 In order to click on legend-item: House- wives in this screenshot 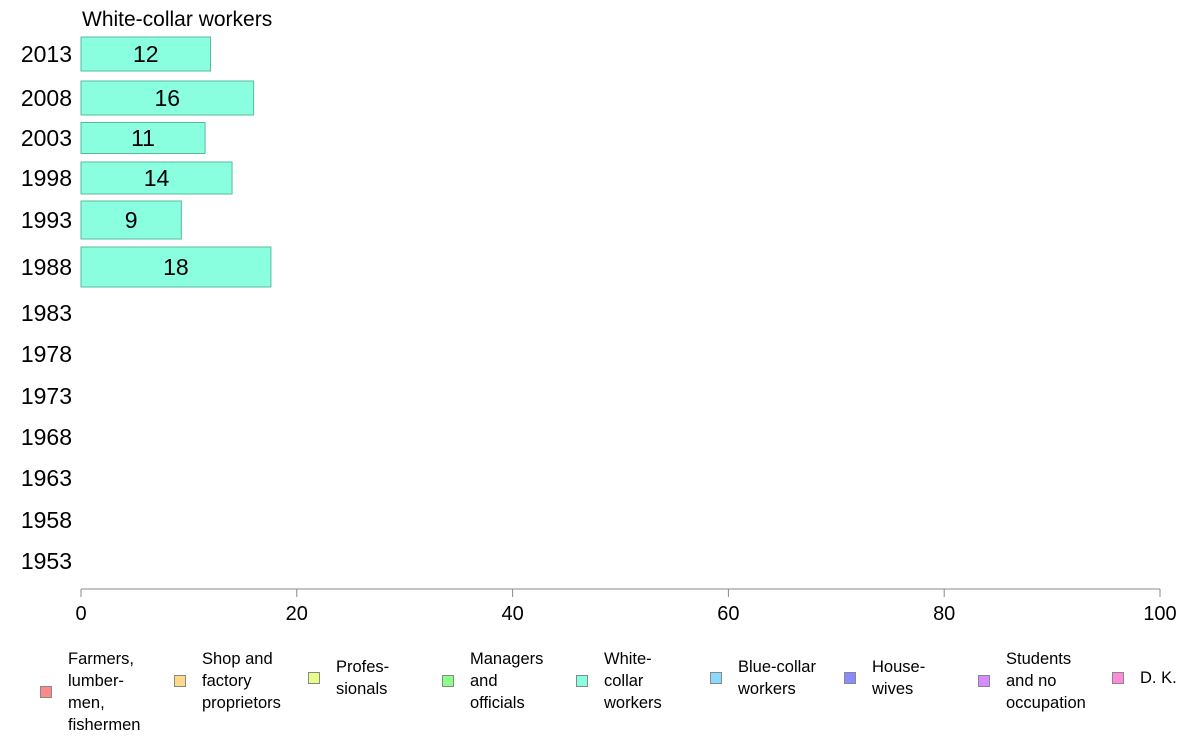, I will do `click(884, 678)`.